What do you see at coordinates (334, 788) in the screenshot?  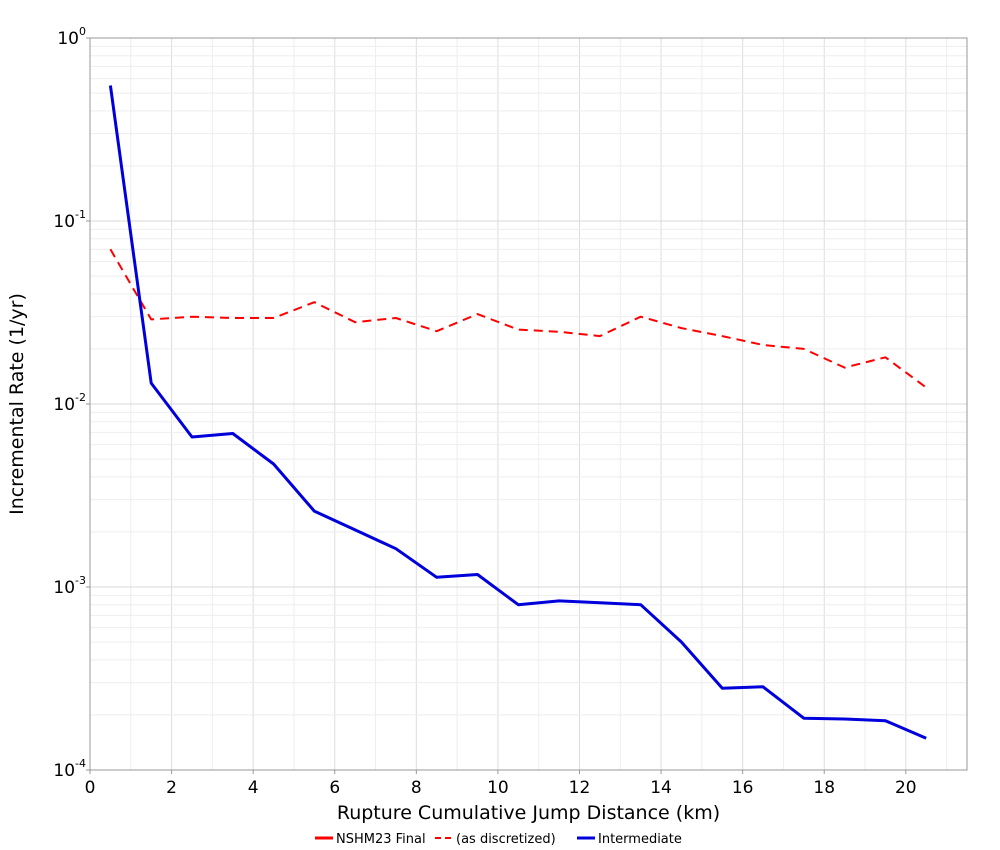 I see `x-tick-label: 6` at bounding box center [334, 788].